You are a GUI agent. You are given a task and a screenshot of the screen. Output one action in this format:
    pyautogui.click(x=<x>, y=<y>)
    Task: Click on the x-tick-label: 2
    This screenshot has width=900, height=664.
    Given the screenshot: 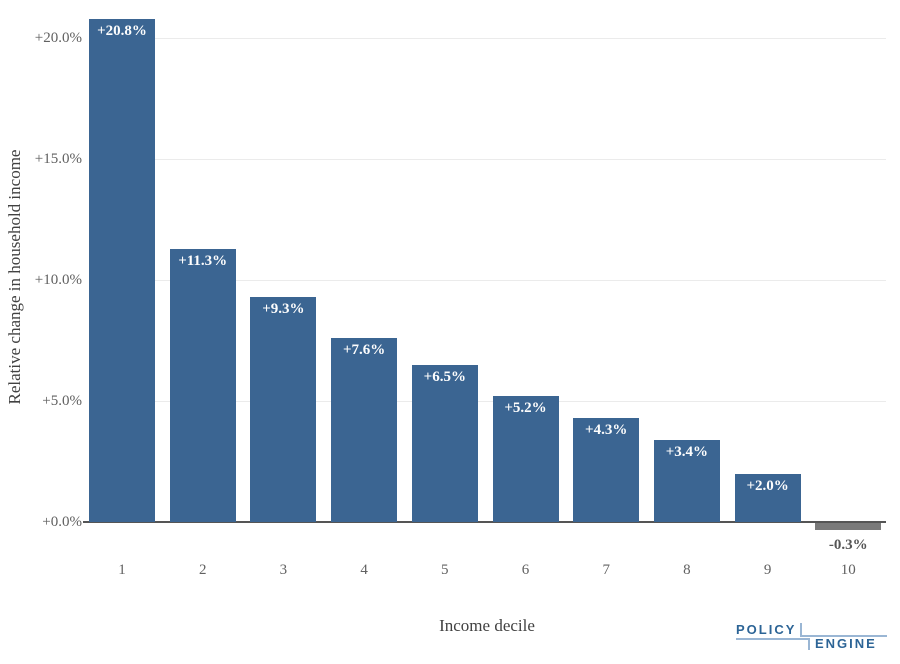 What is the action you would take?
    pyautogui.click(x=202, y=570)
    